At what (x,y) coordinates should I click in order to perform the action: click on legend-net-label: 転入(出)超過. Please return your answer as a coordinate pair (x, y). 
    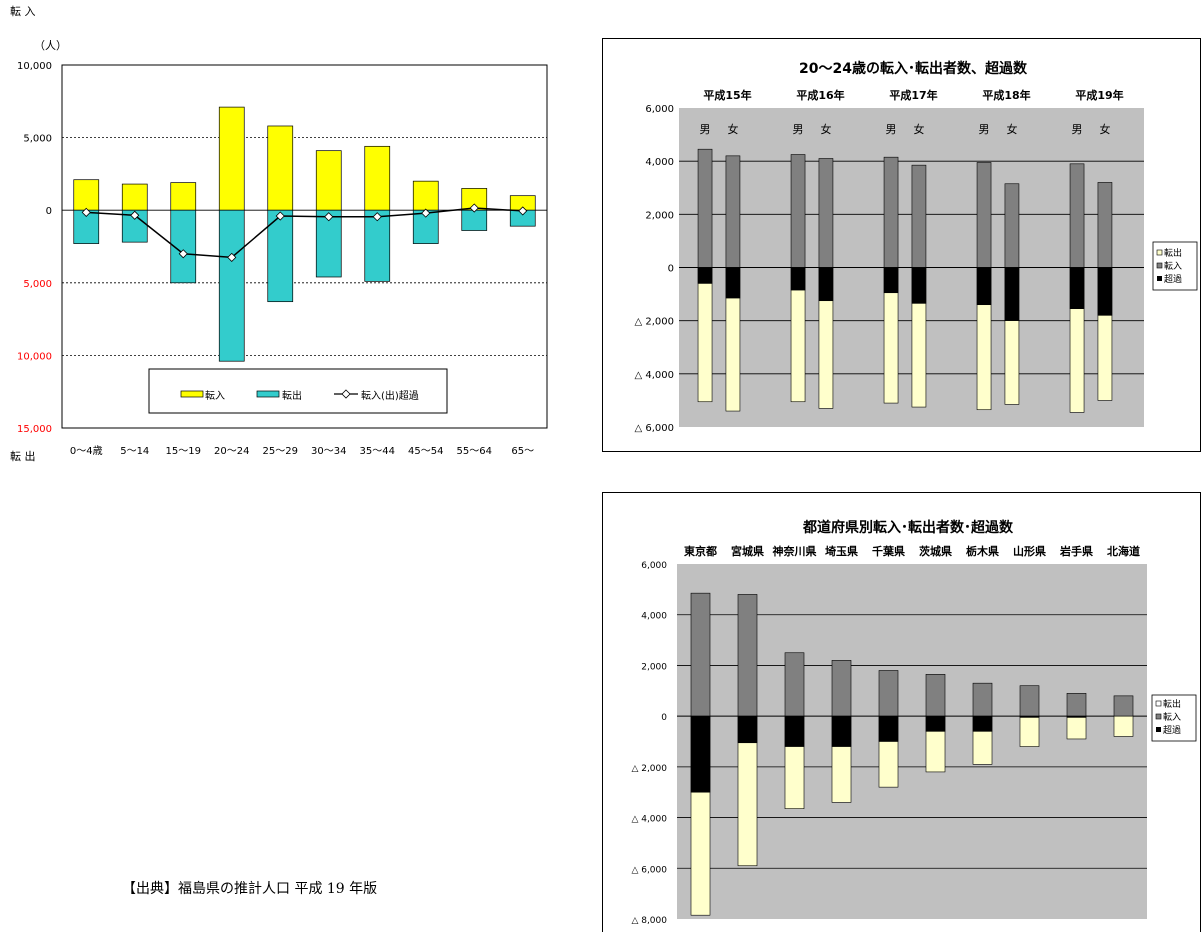
    Looking at the image, I should click on (390, 395).